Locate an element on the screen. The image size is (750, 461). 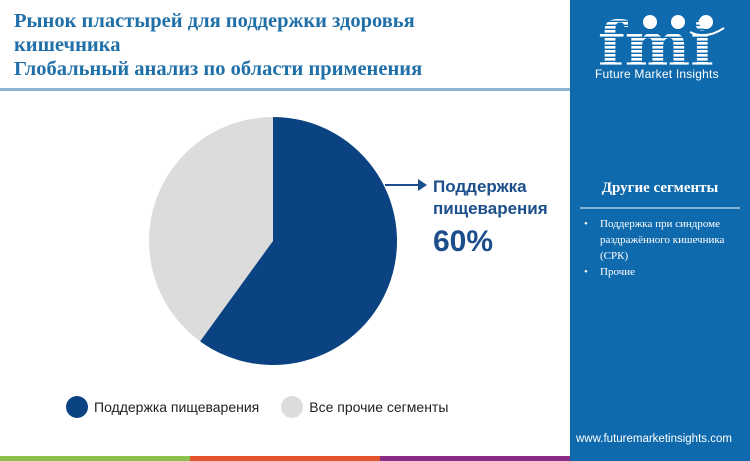
callout-value: 60% is located at coordinates (463, 241).